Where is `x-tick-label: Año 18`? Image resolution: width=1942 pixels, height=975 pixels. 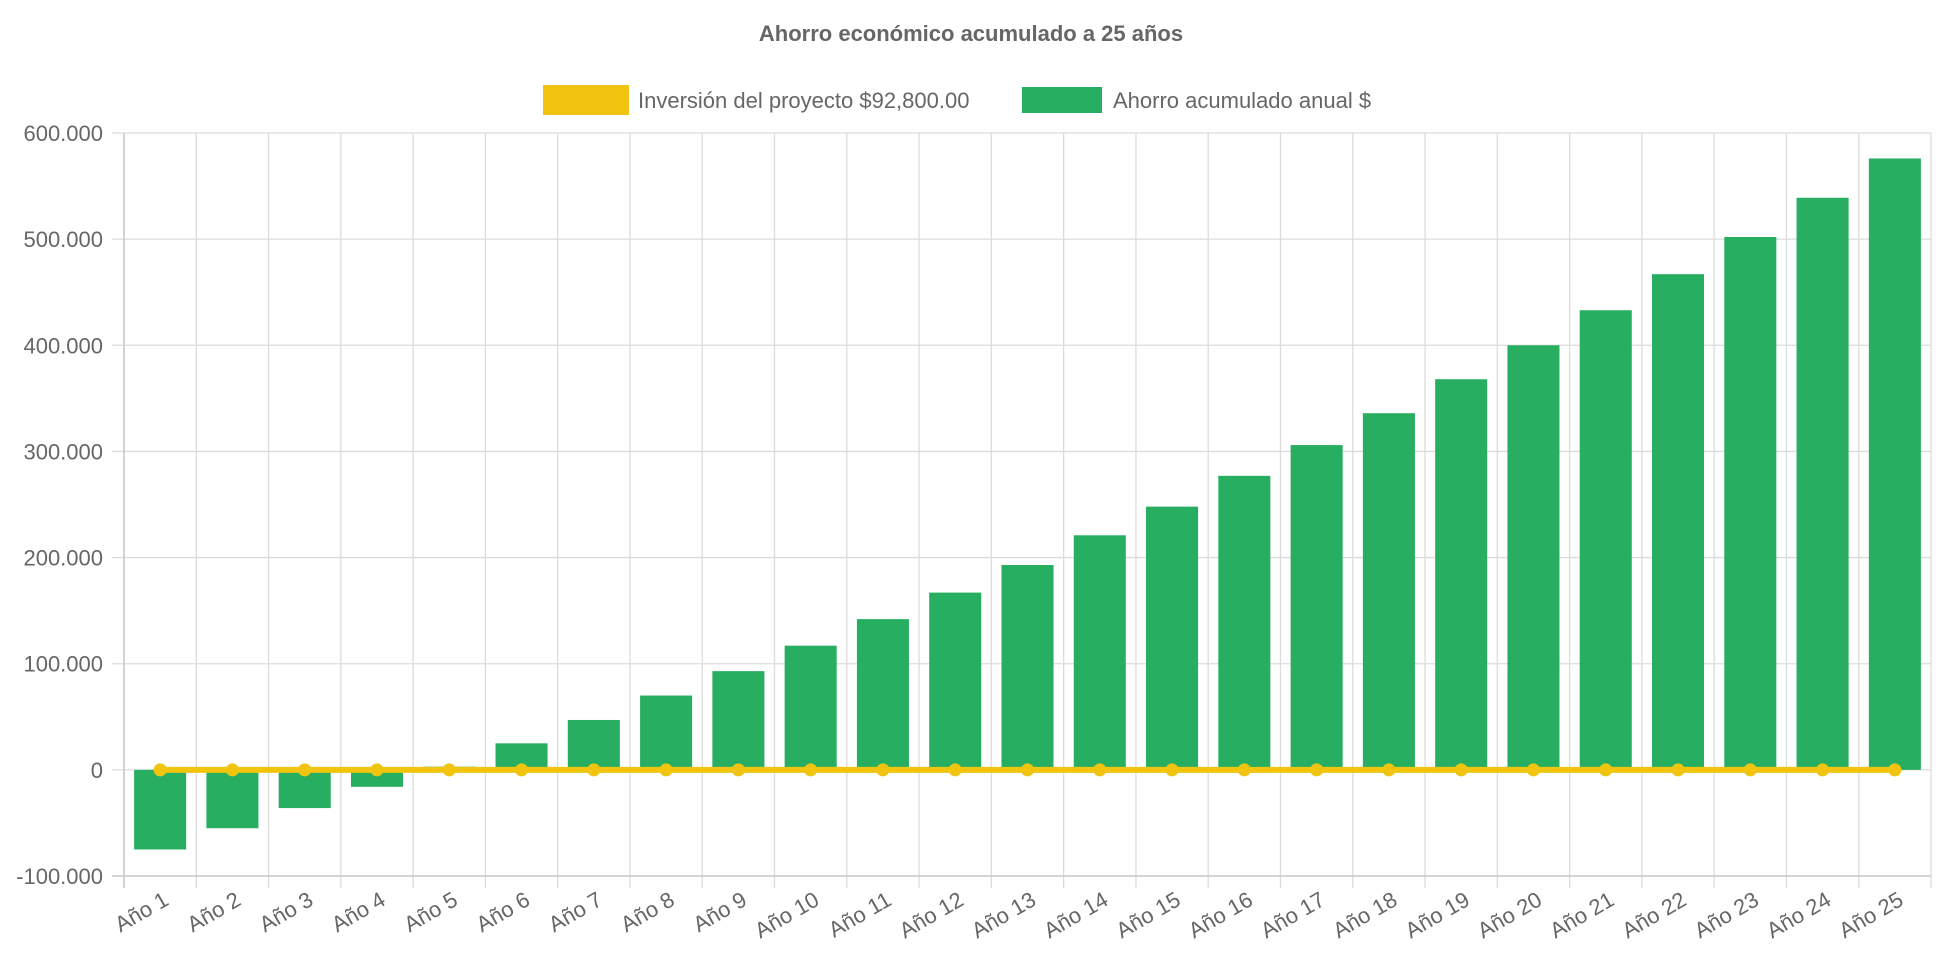
x-tick-label: Año 18 is located at coordinates (1365, 915).